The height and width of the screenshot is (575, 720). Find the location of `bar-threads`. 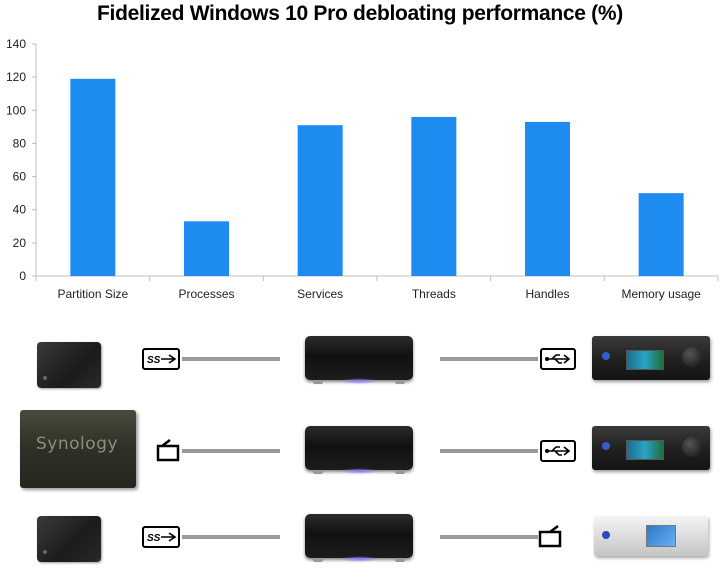

bar-threads is located at coordinates (434, 196).